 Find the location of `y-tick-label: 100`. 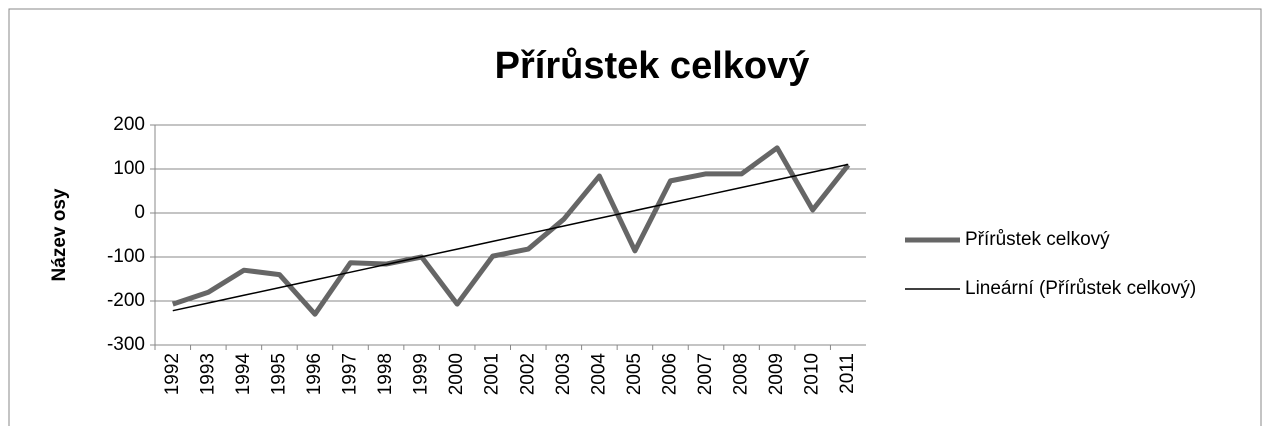

y-tick-label: 100 is located at coordinates (129, 168).